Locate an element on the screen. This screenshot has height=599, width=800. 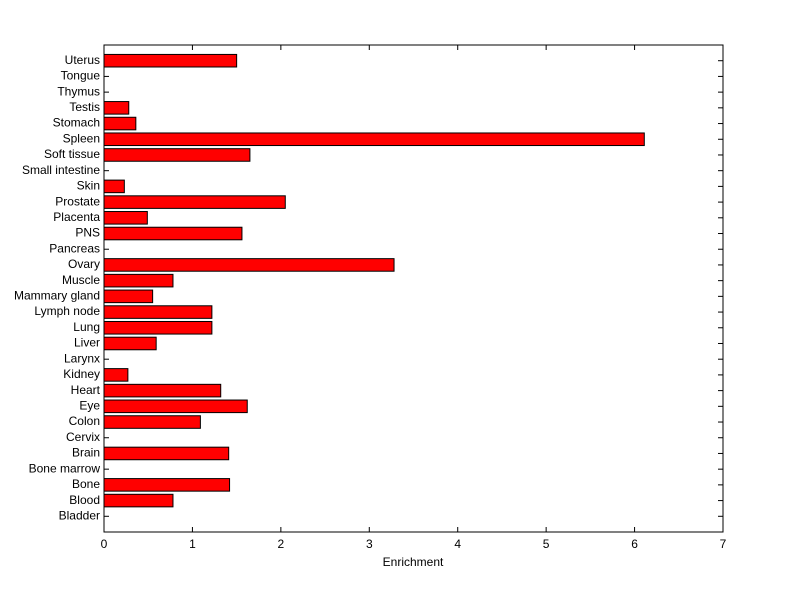
y-tick-label: Muscle is located at coordinates (81, 280).